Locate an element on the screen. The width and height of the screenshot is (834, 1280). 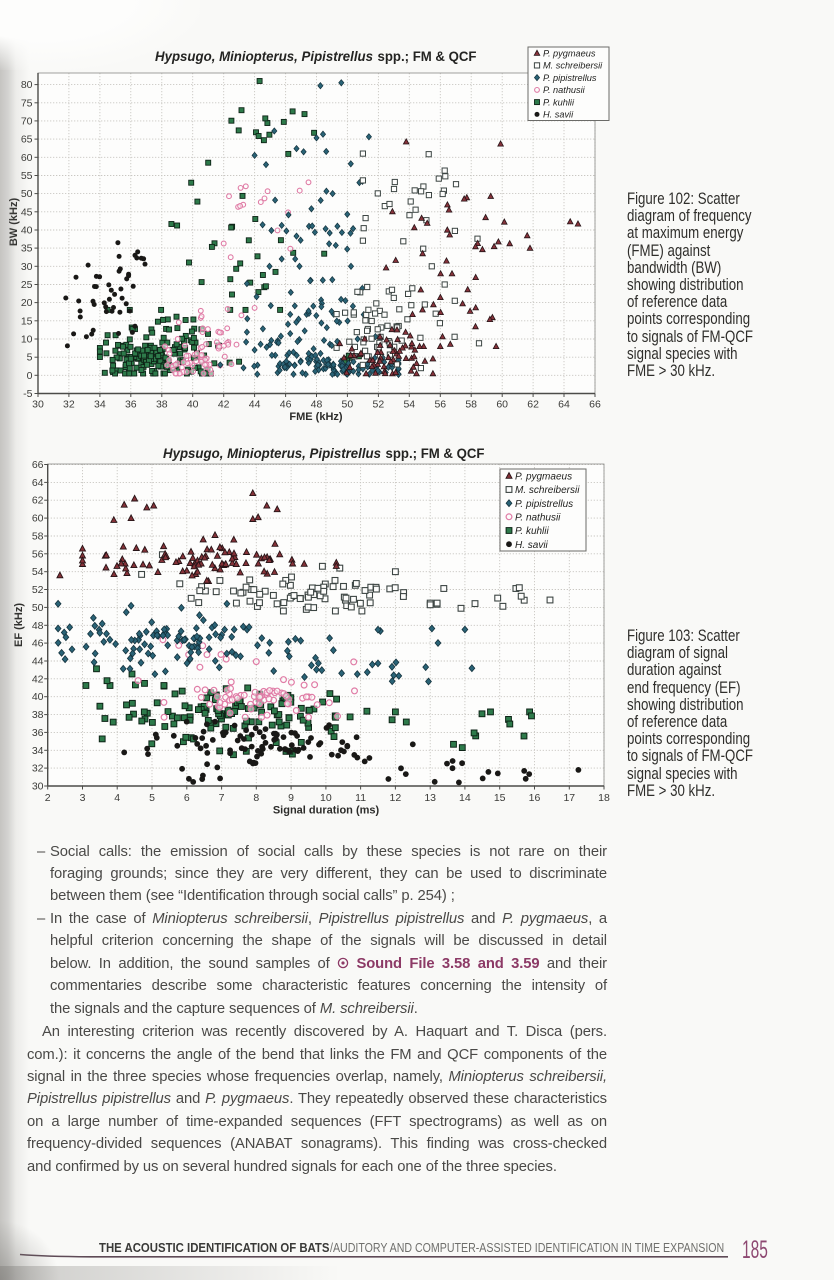
svg-text: Signal duration (ms) is located at coordinates (326, 811).